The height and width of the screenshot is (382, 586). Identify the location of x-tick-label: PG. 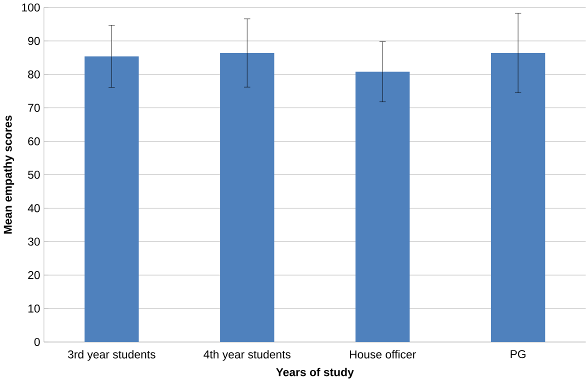
(518, 354).